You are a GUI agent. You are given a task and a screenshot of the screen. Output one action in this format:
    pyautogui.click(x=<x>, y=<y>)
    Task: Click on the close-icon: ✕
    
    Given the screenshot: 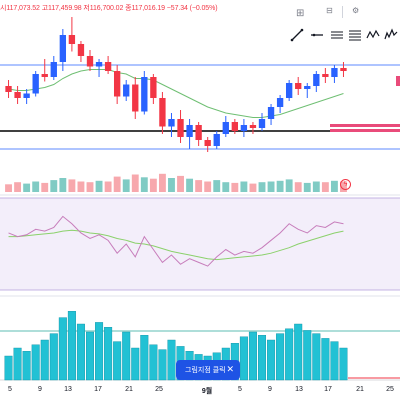 What is the action you would take?
    pyautogui.click(x=230, y=369)
    